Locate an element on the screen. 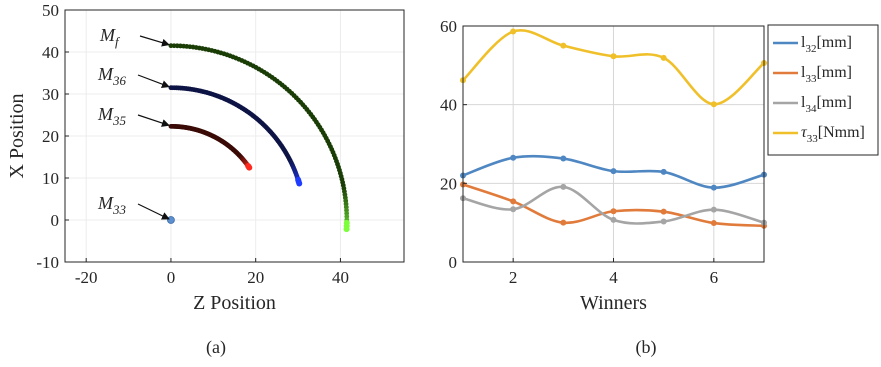 The width and height of the screenshot is (881, 367). x-tick-label: 0 is located at coordinates (171, 277).